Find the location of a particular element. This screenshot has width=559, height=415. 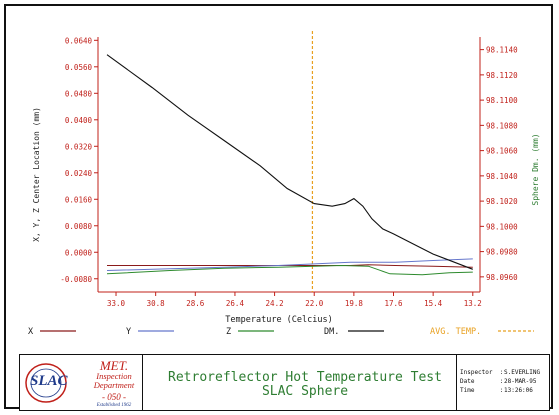

y-tick-label-right: 98.1020 is located at coordinates (502, 201).